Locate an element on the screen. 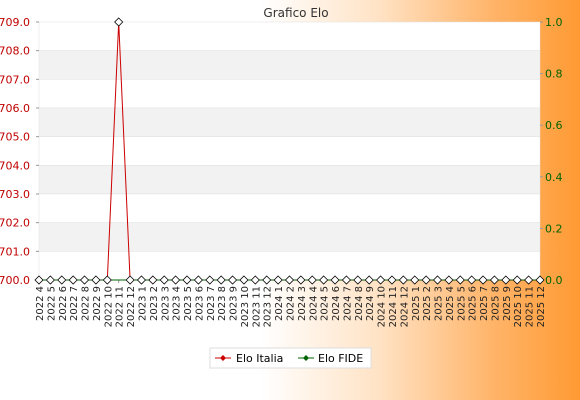 This screenshot has height=400, width=580. x-tick-label: 2025 7 is located at coordinates (484, 303).